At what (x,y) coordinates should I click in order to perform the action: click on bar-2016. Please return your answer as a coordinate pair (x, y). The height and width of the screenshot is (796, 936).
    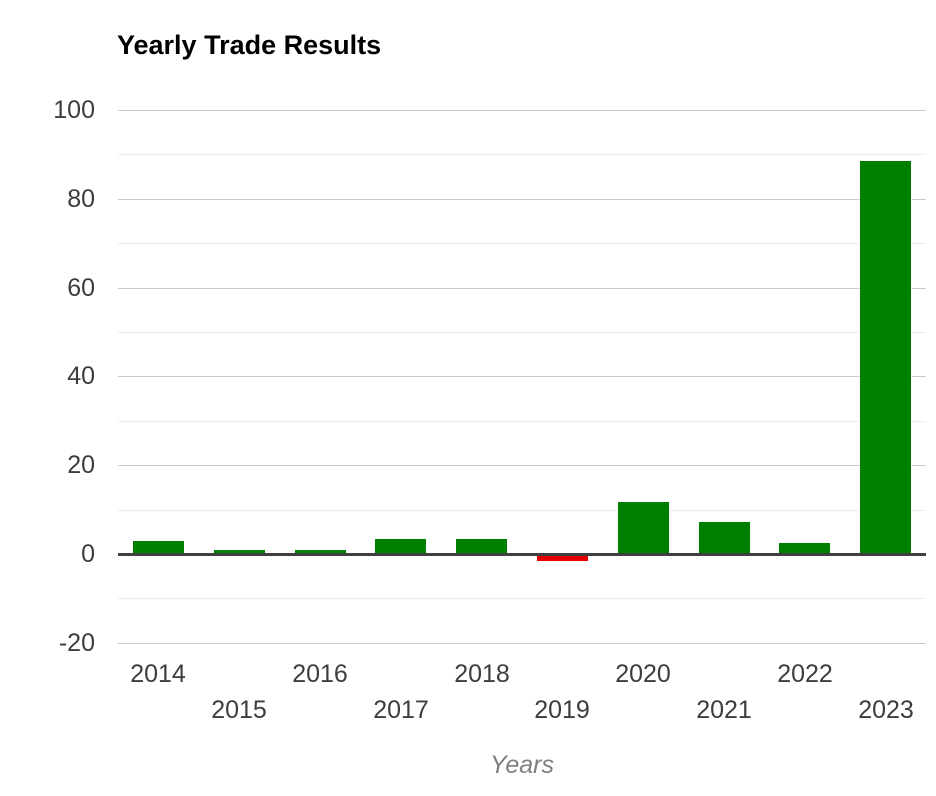
    Looking at the image, I should click on (320, 552).